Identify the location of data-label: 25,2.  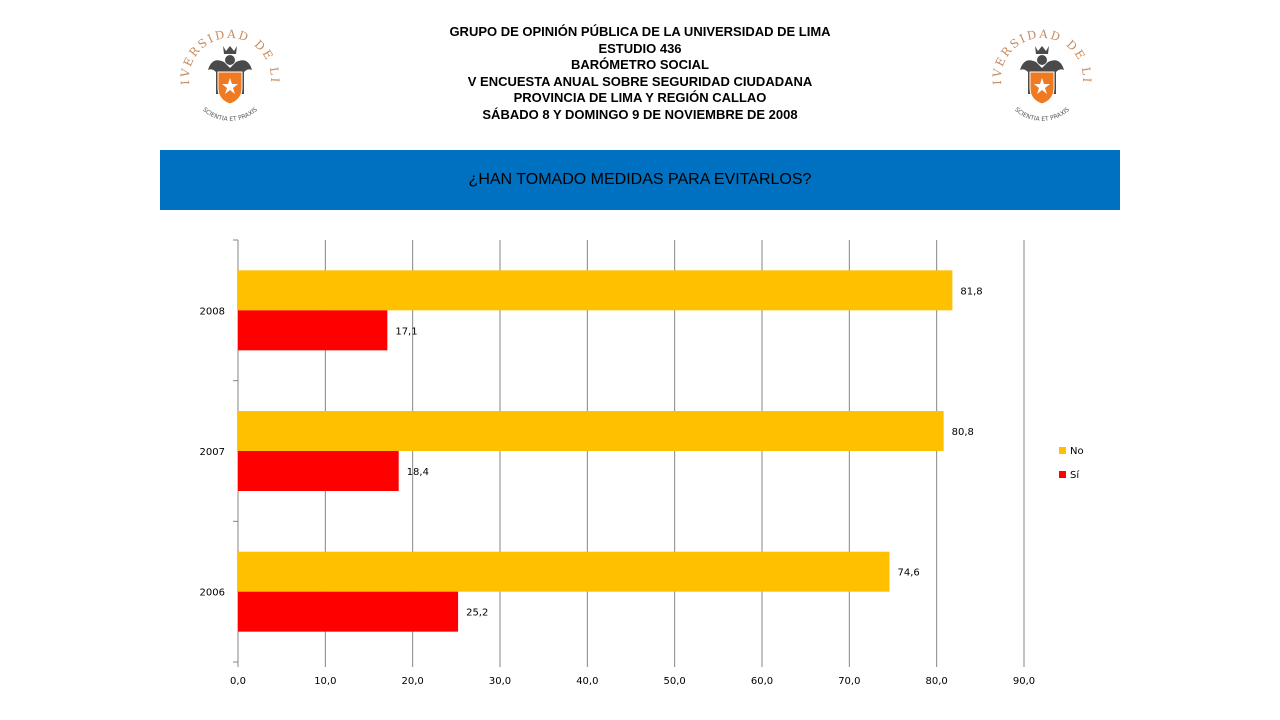
(477, 613).